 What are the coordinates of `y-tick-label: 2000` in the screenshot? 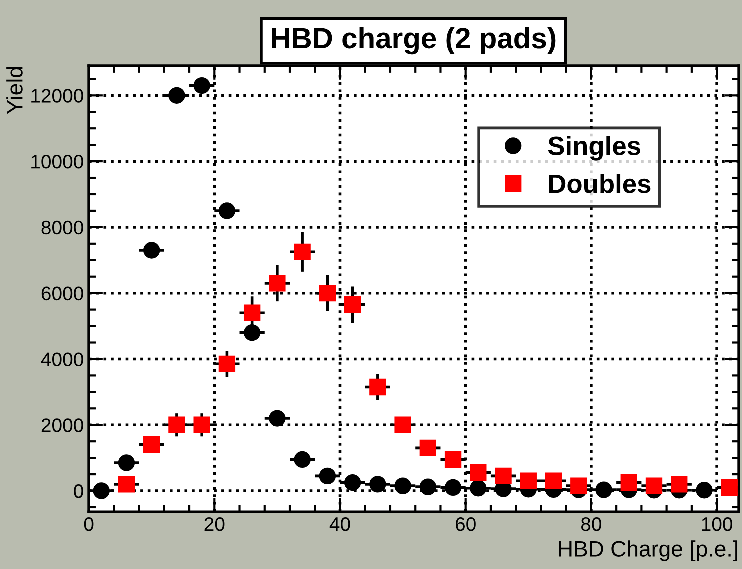 It's located at (63, 425).